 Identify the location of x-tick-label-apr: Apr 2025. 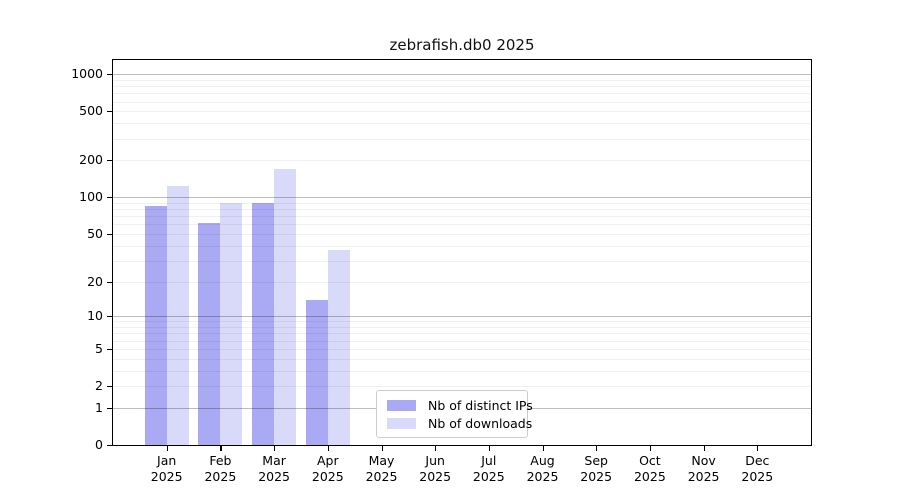
(327, 468).